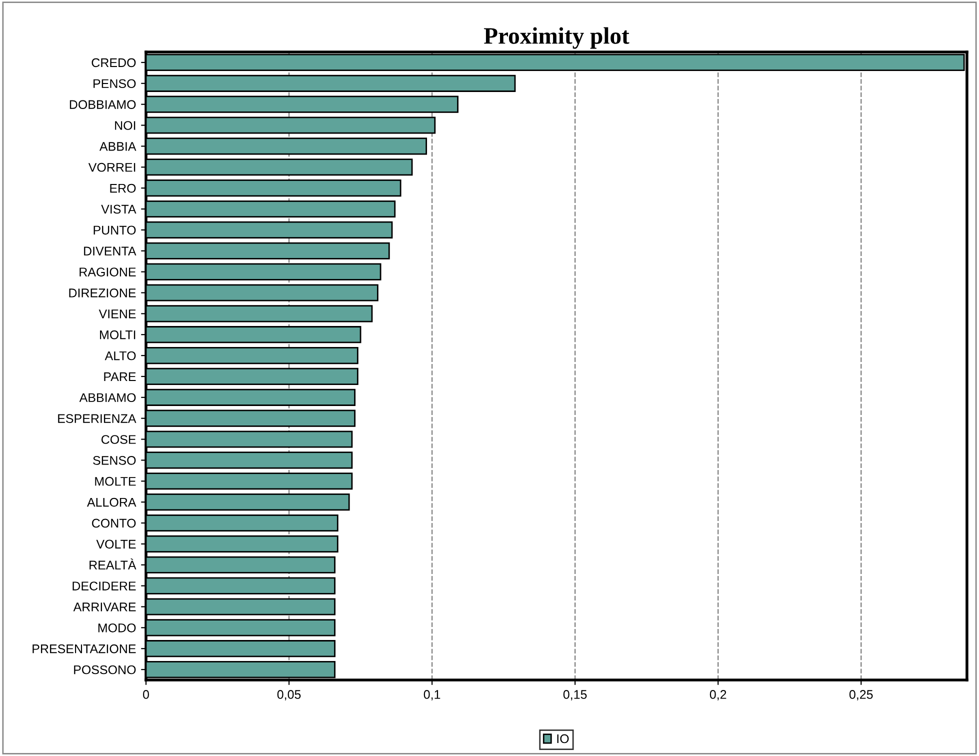  I want to click on y-tick-label: VORREI, so click(112, 167).